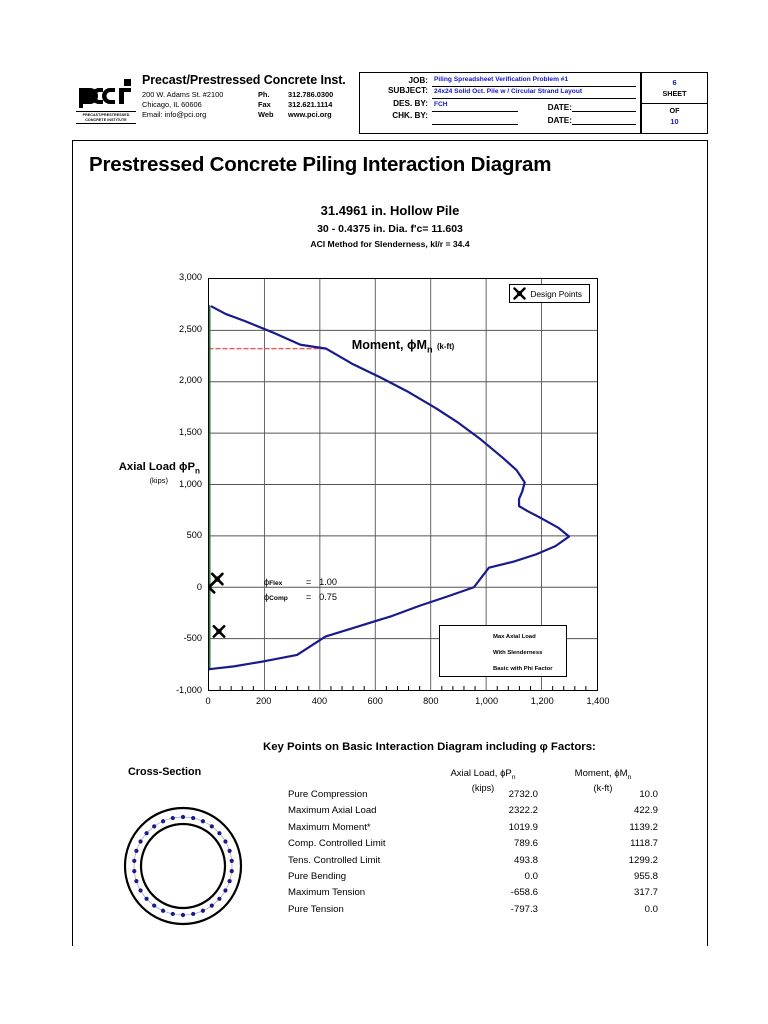  Describe the element at coordinates (645, 811) in the screenshot. I see `key-point-moment: 422.9` at that location.